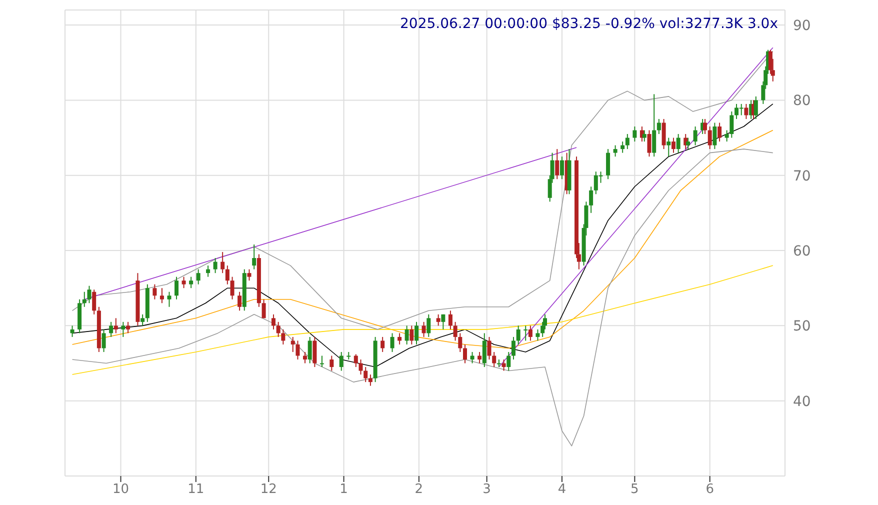 Image resolution: width=878 pixels, height=505 pixels. I want to click on y-tick-label: 60, so click(802, 251).